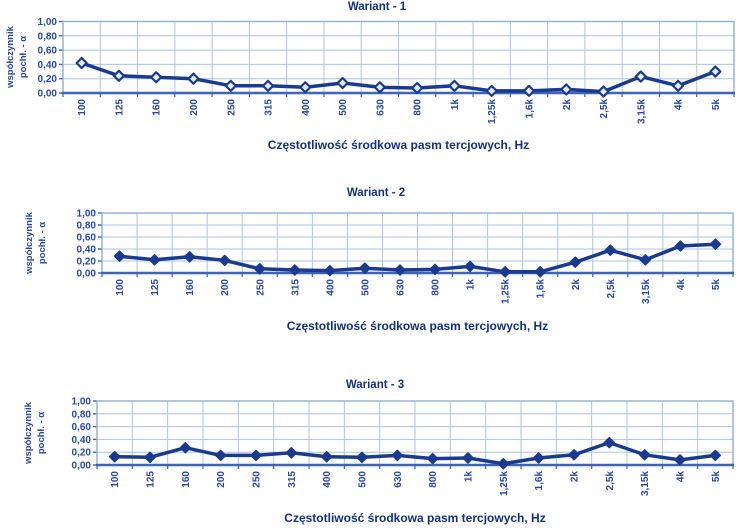  Describe the element at coordinates (610, 481) in the screenshot. I see `x-tick-label: 2,5k` at that location.